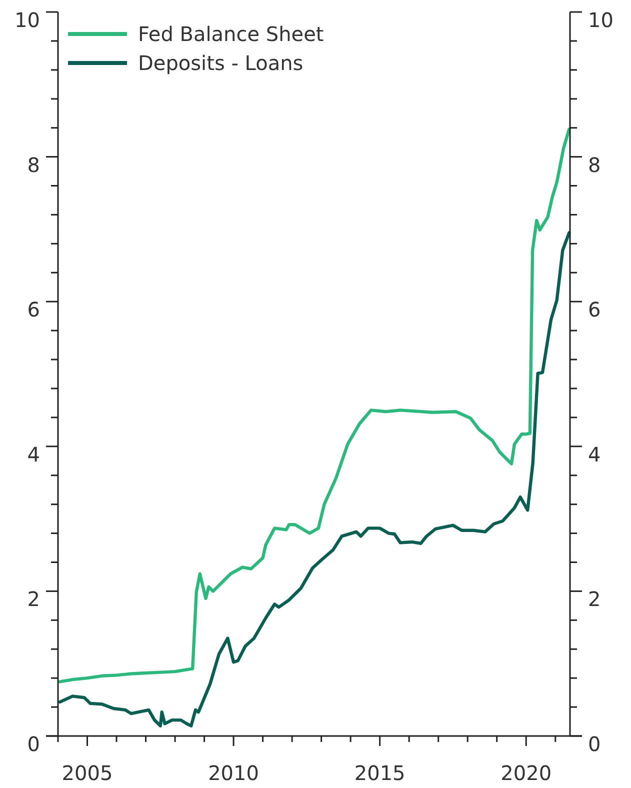 The width and height of the screenshot is (631, 788). What do you see at coordinates (231, 34) in the screenshot?
I see `legend-label: Fed Balance Sheet` at bounding box center [231, 34].